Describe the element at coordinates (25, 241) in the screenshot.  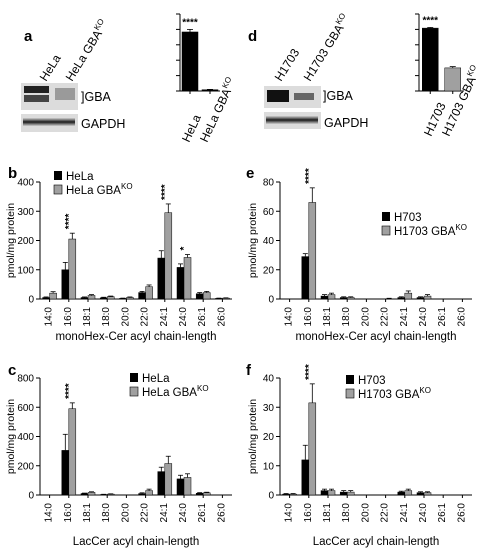
I see `b-ytick-label: 200` at that location.